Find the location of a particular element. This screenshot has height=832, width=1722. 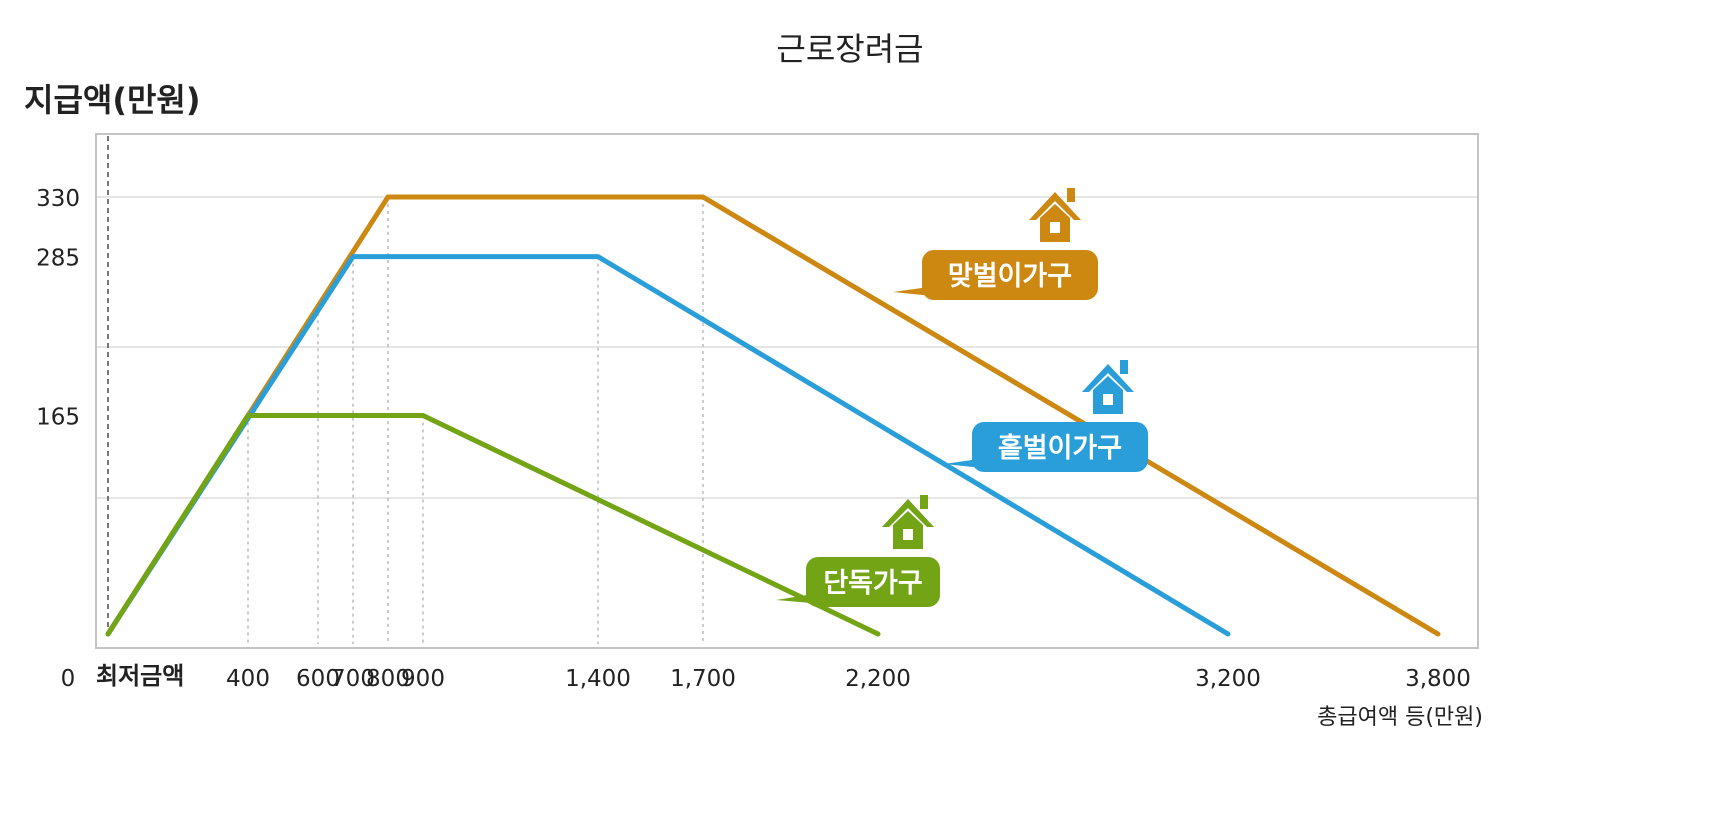

series-label-1: 맞벌이가구 is located at coordinates (995, 244).